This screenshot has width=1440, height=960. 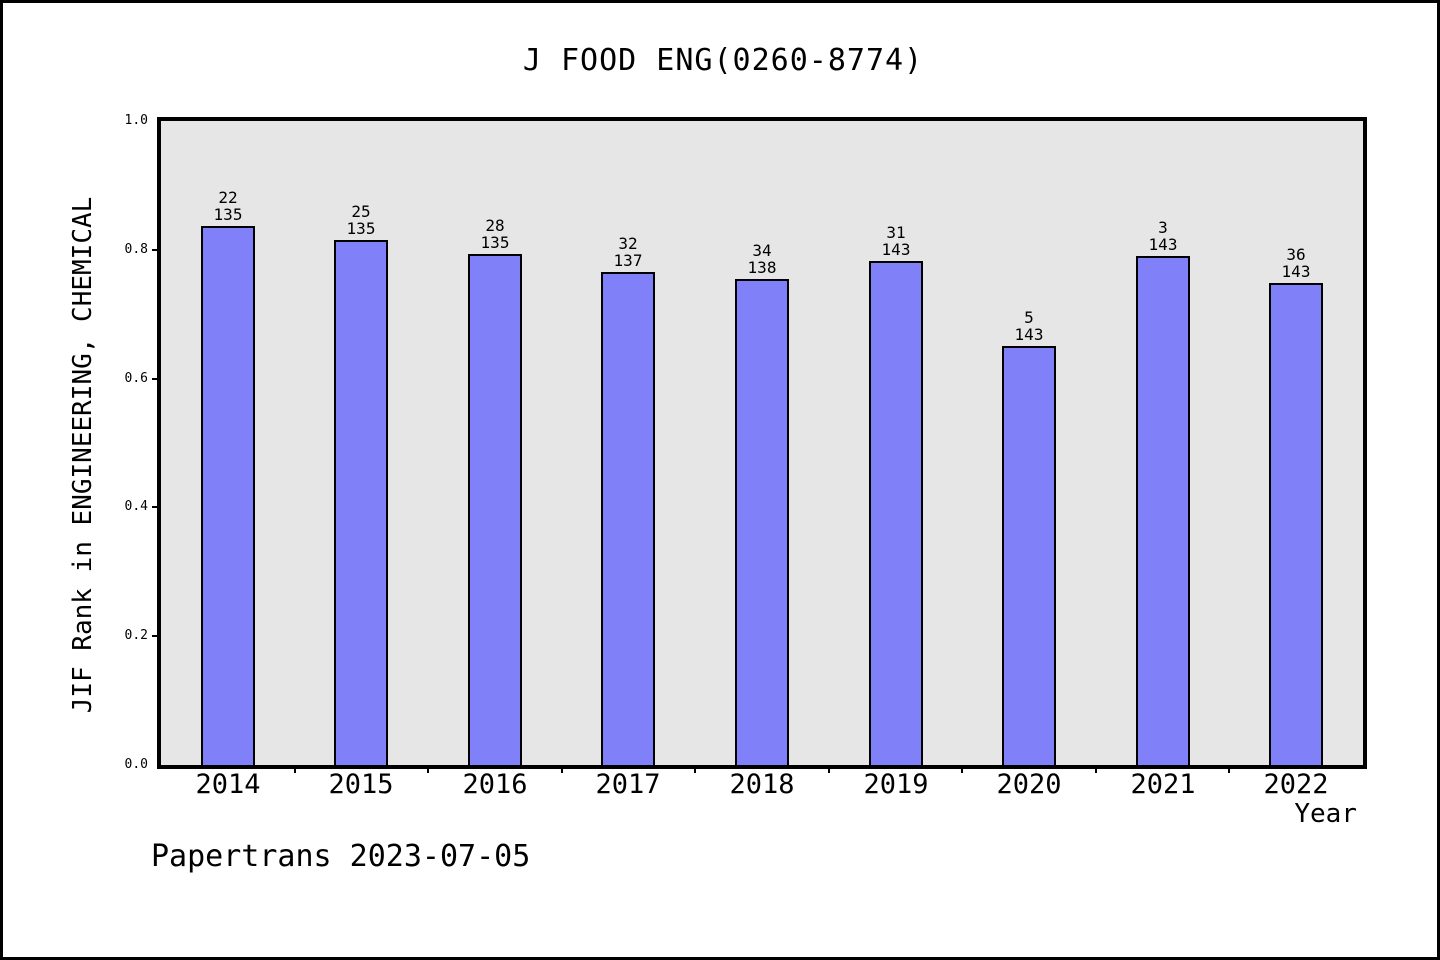 I want to click on x-tick-label-2020: 2020, so click(x=1029, y=784).